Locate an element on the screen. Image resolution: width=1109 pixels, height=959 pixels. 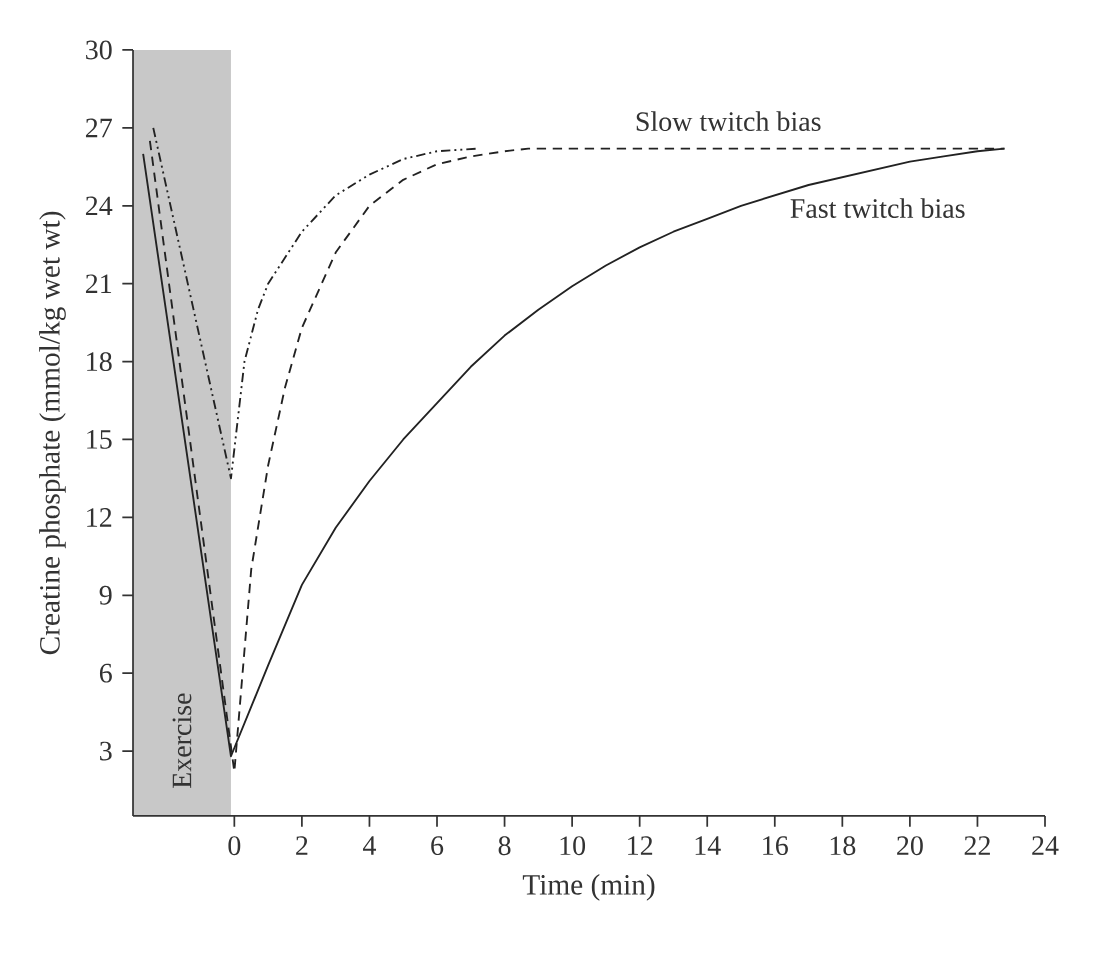
line-series is located at coordinates (315, 303).